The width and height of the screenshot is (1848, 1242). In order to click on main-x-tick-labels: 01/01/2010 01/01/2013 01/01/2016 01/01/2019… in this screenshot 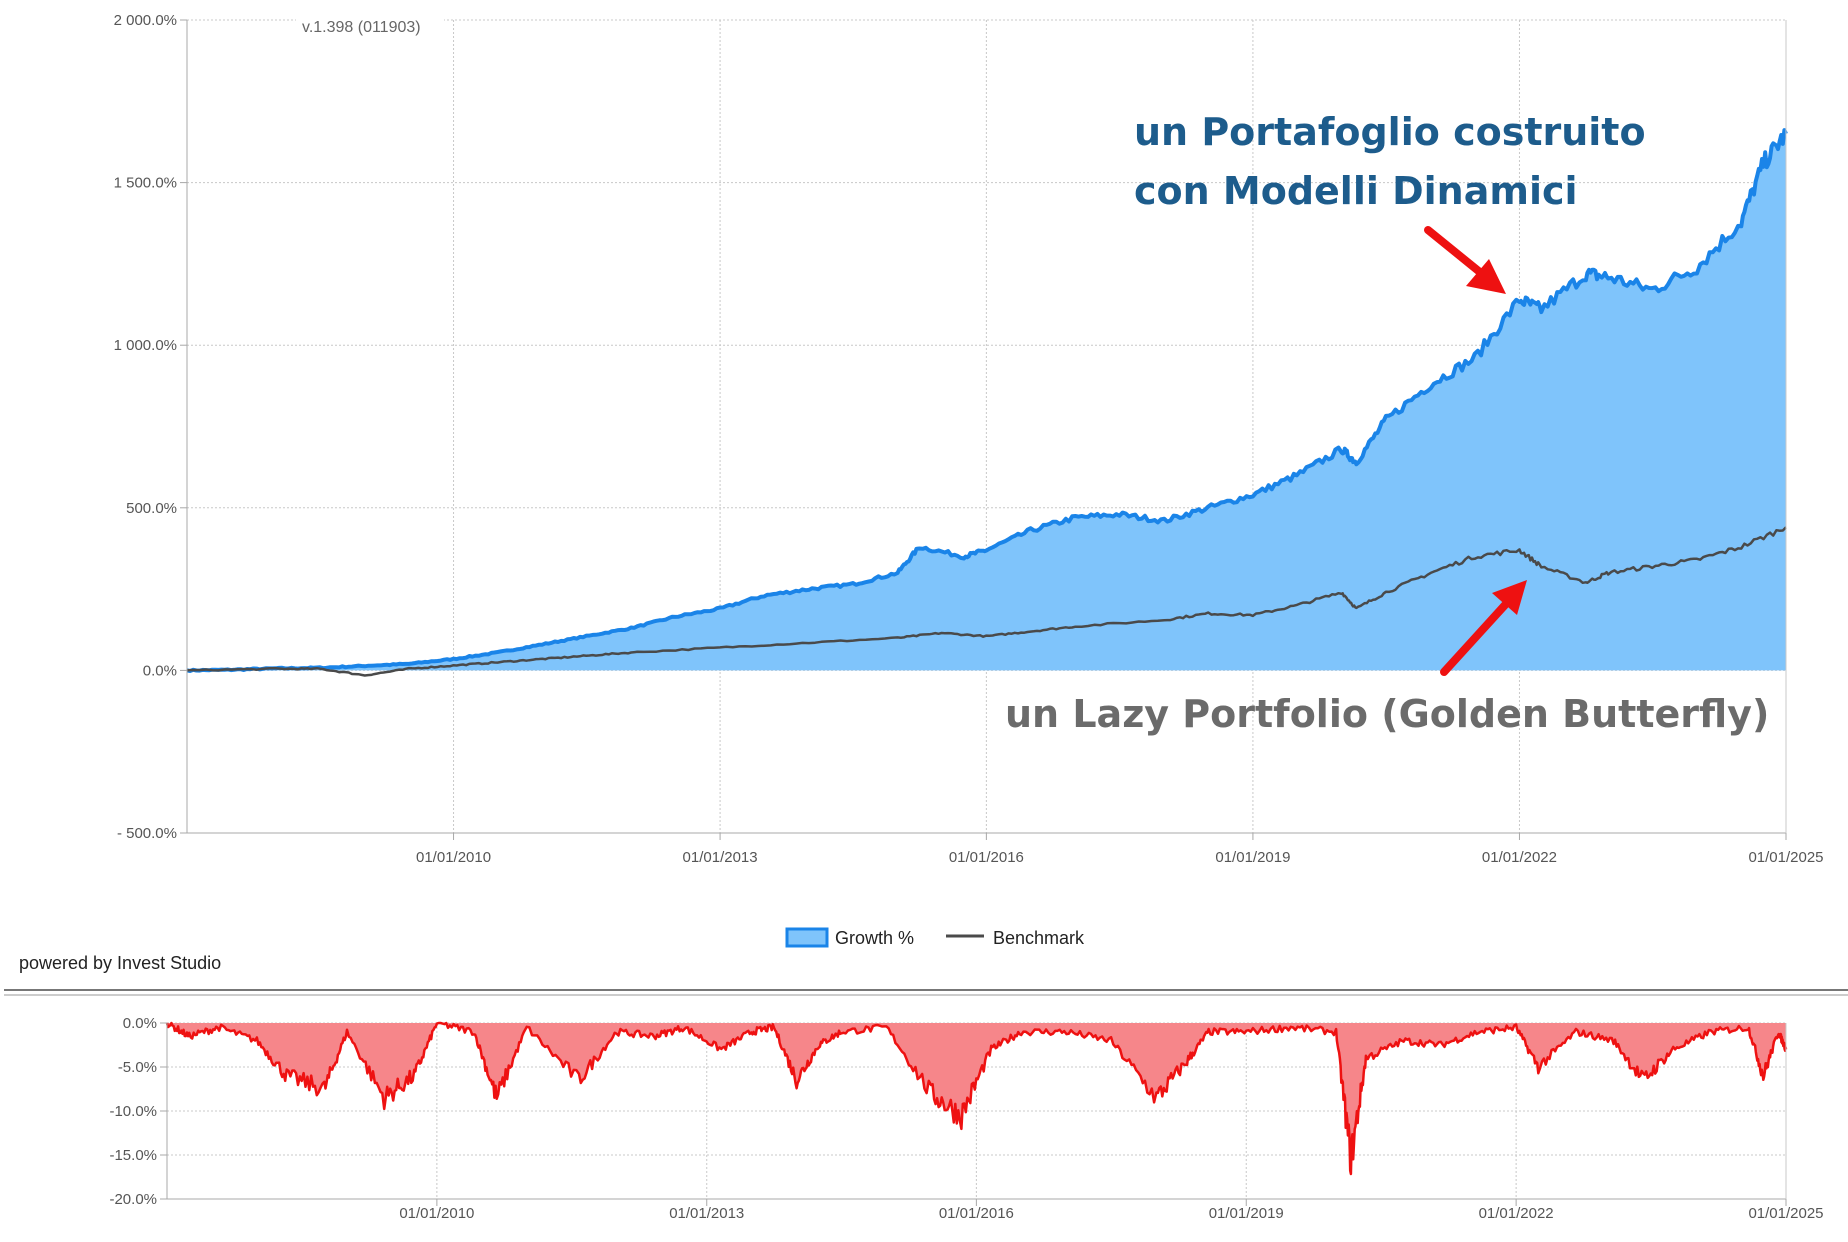, I will do `click(1120, 857)`.